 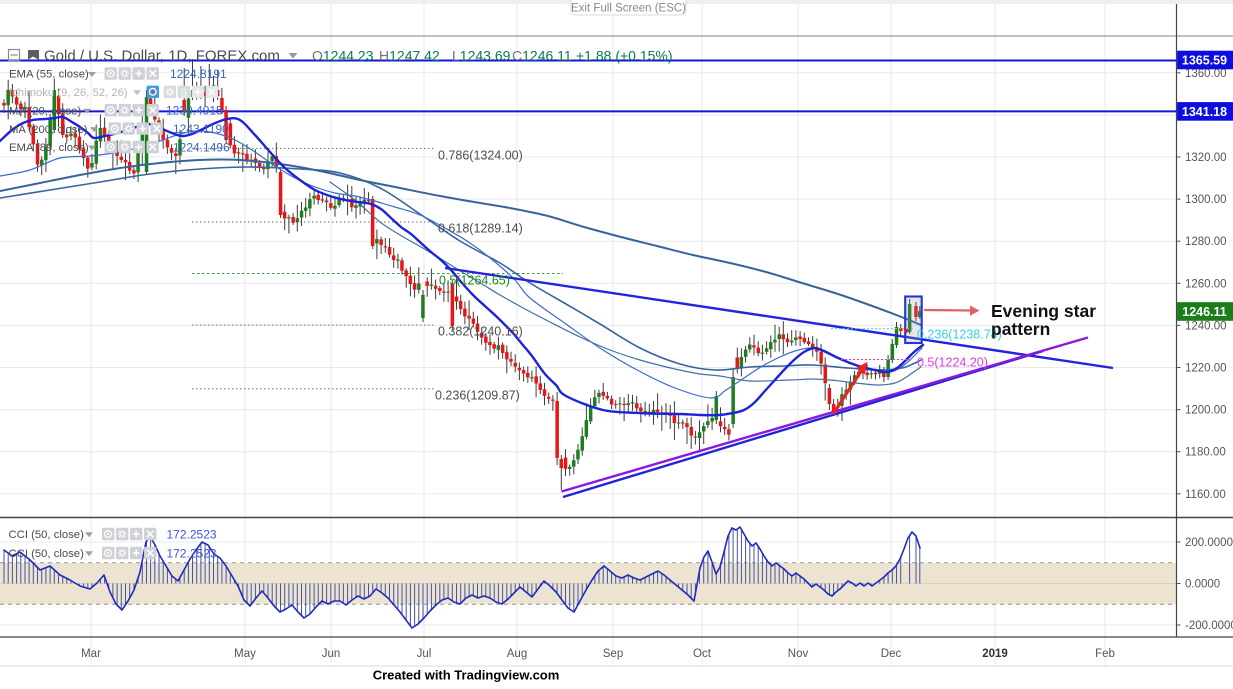 What do you see at coordinates (91, 654) in the screenshot?
I see `svg-text: Mar` at bounding box center [91, 654].